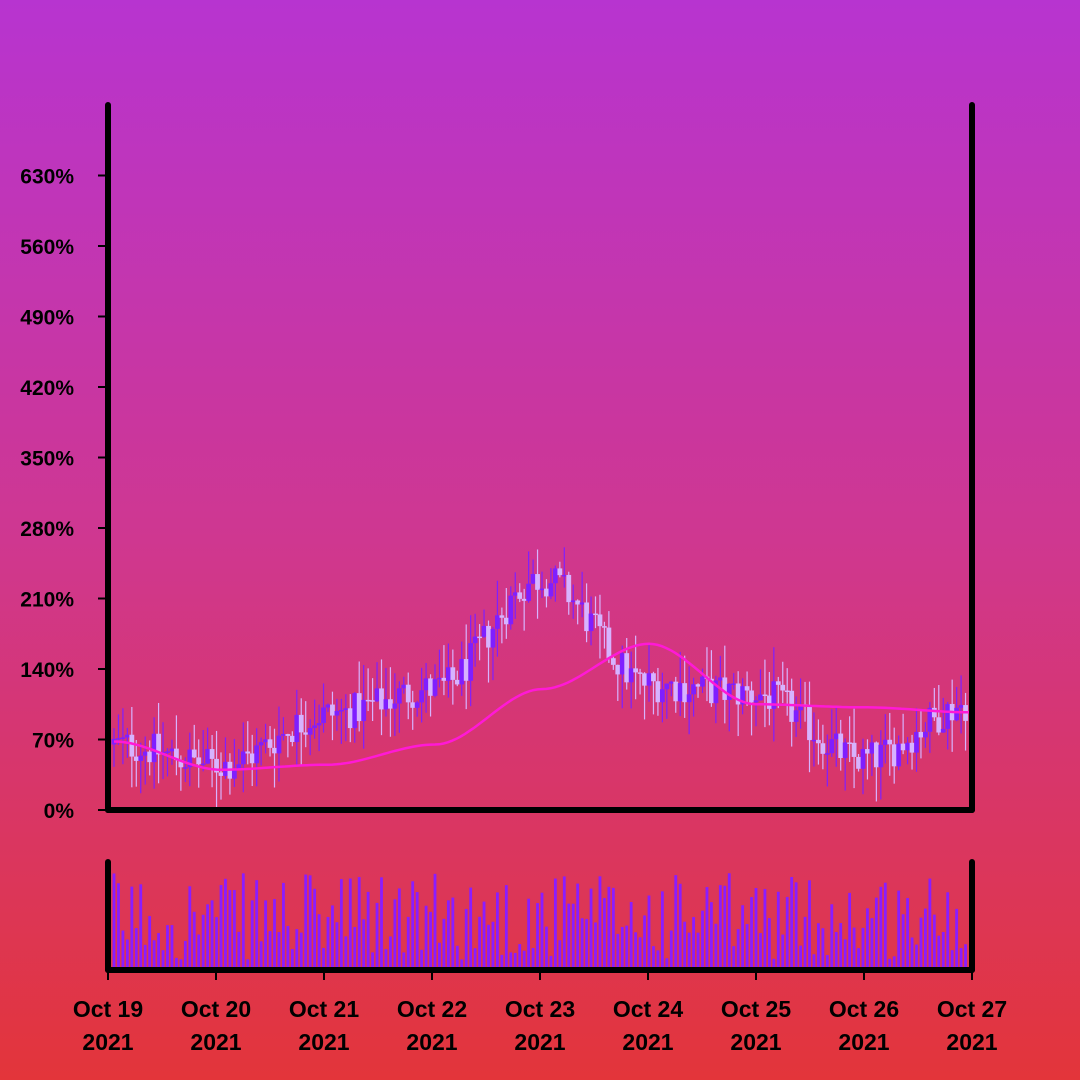 This screenshot has height=1080, width=1080. What do you see at coordinates (432, 1009) in the screenshot?
I see `x-tick-label: Oct 22` at bounding box center [432, 1009].